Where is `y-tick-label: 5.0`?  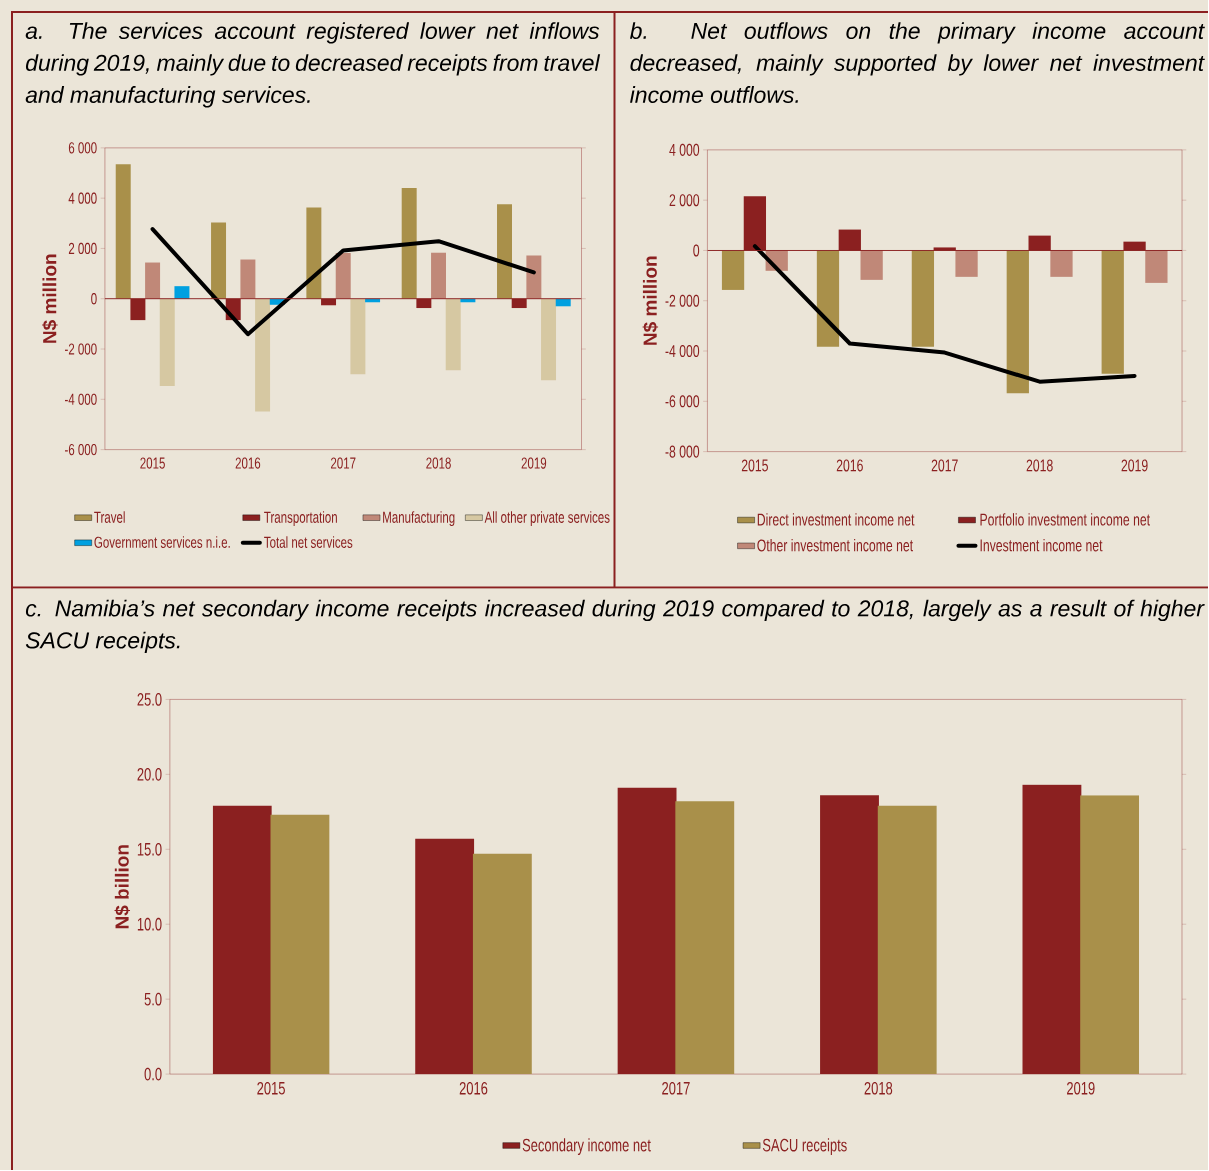
y-tick-label: 5.0 is located at coordinates (153, 999).